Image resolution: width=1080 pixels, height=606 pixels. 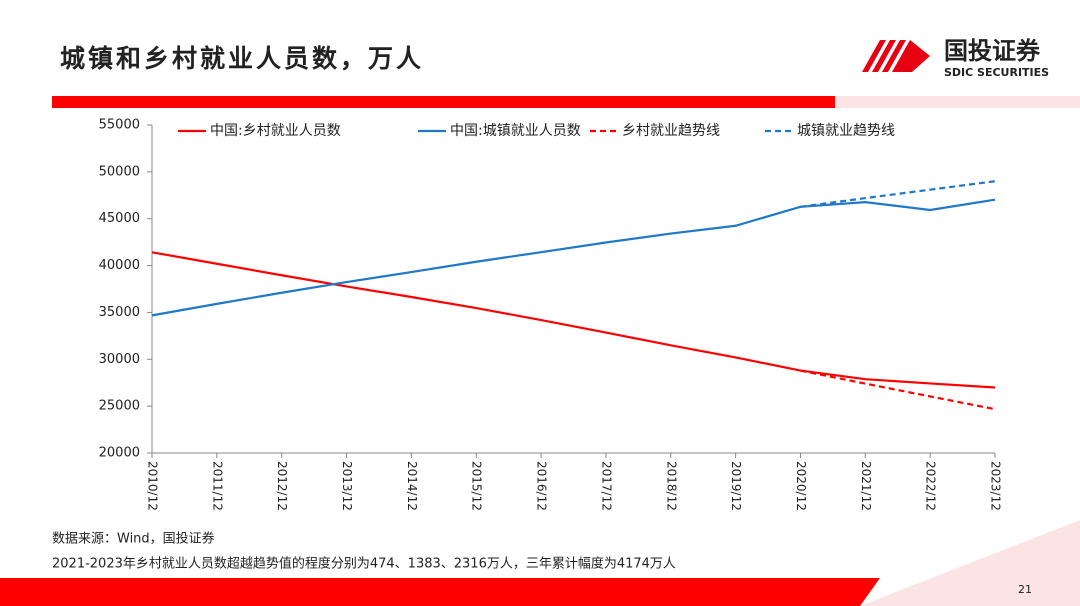 What do you see at coordinates (931, 486) in the screenshot?
I see `x-tick-label: 2022/12` at bounding box center [931, 486].